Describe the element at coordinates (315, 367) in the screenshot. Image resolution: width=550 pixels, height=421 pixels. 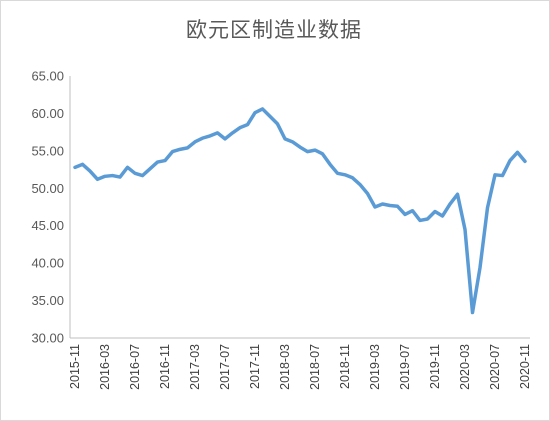
I see `x-tick-label: 2018-07` at that location.